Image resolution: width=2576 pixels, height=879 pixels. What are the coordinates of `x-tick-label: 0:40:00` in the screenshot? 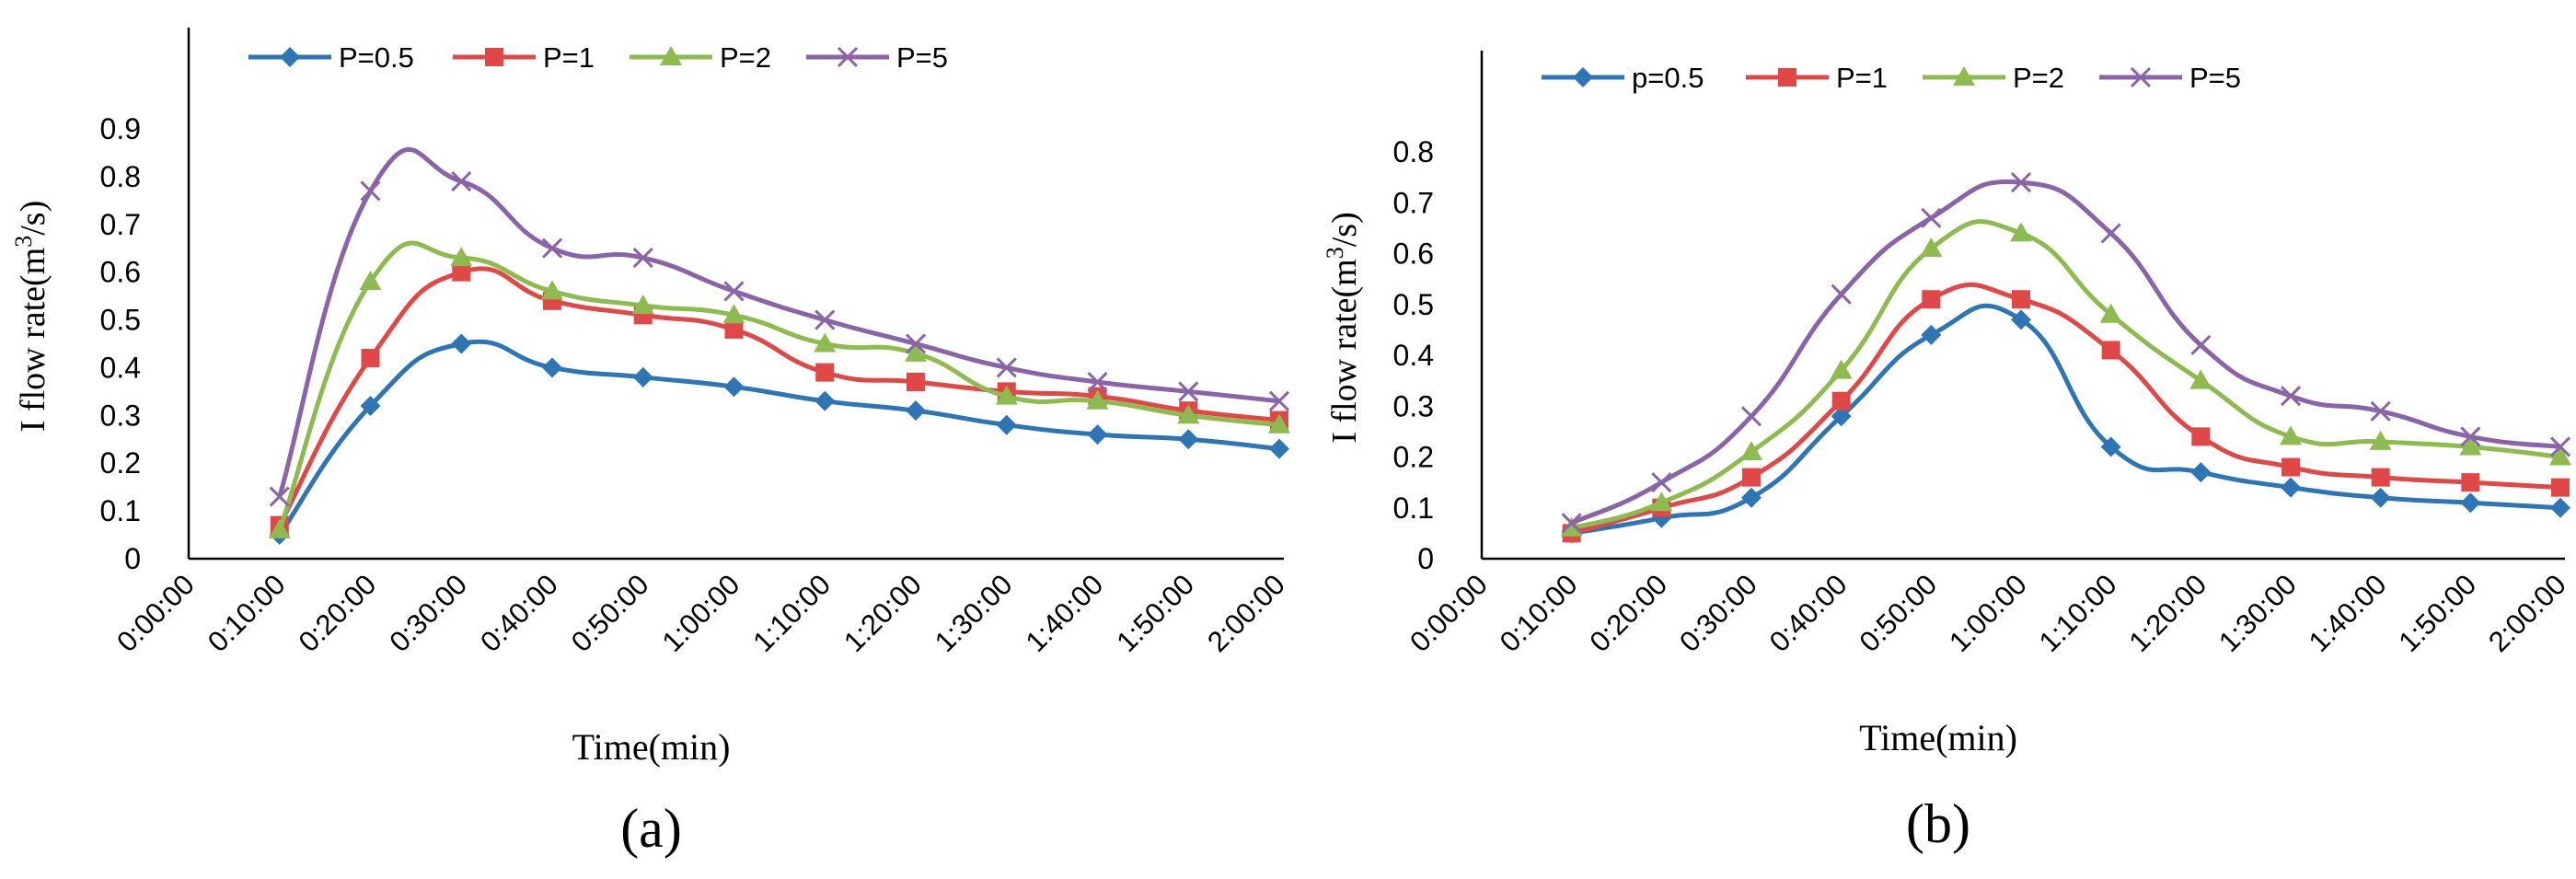 It's located at (519, 613).